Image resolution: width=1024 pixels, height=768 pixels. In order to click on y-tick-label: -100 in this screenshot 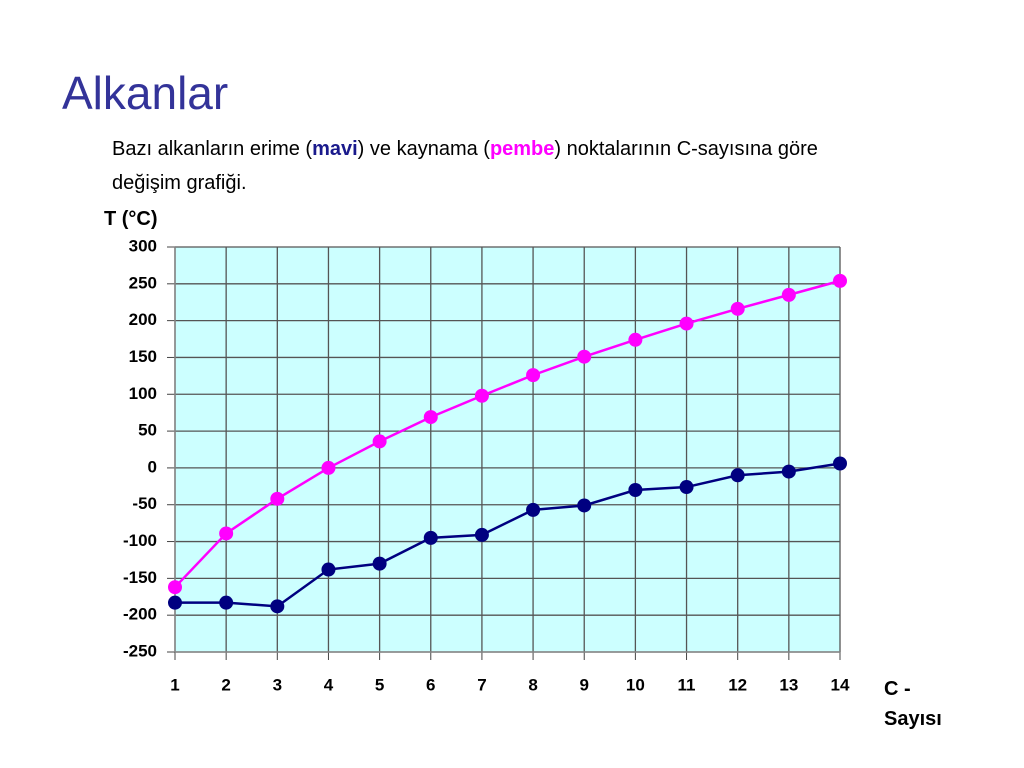, I will do `click(140, 540)`.